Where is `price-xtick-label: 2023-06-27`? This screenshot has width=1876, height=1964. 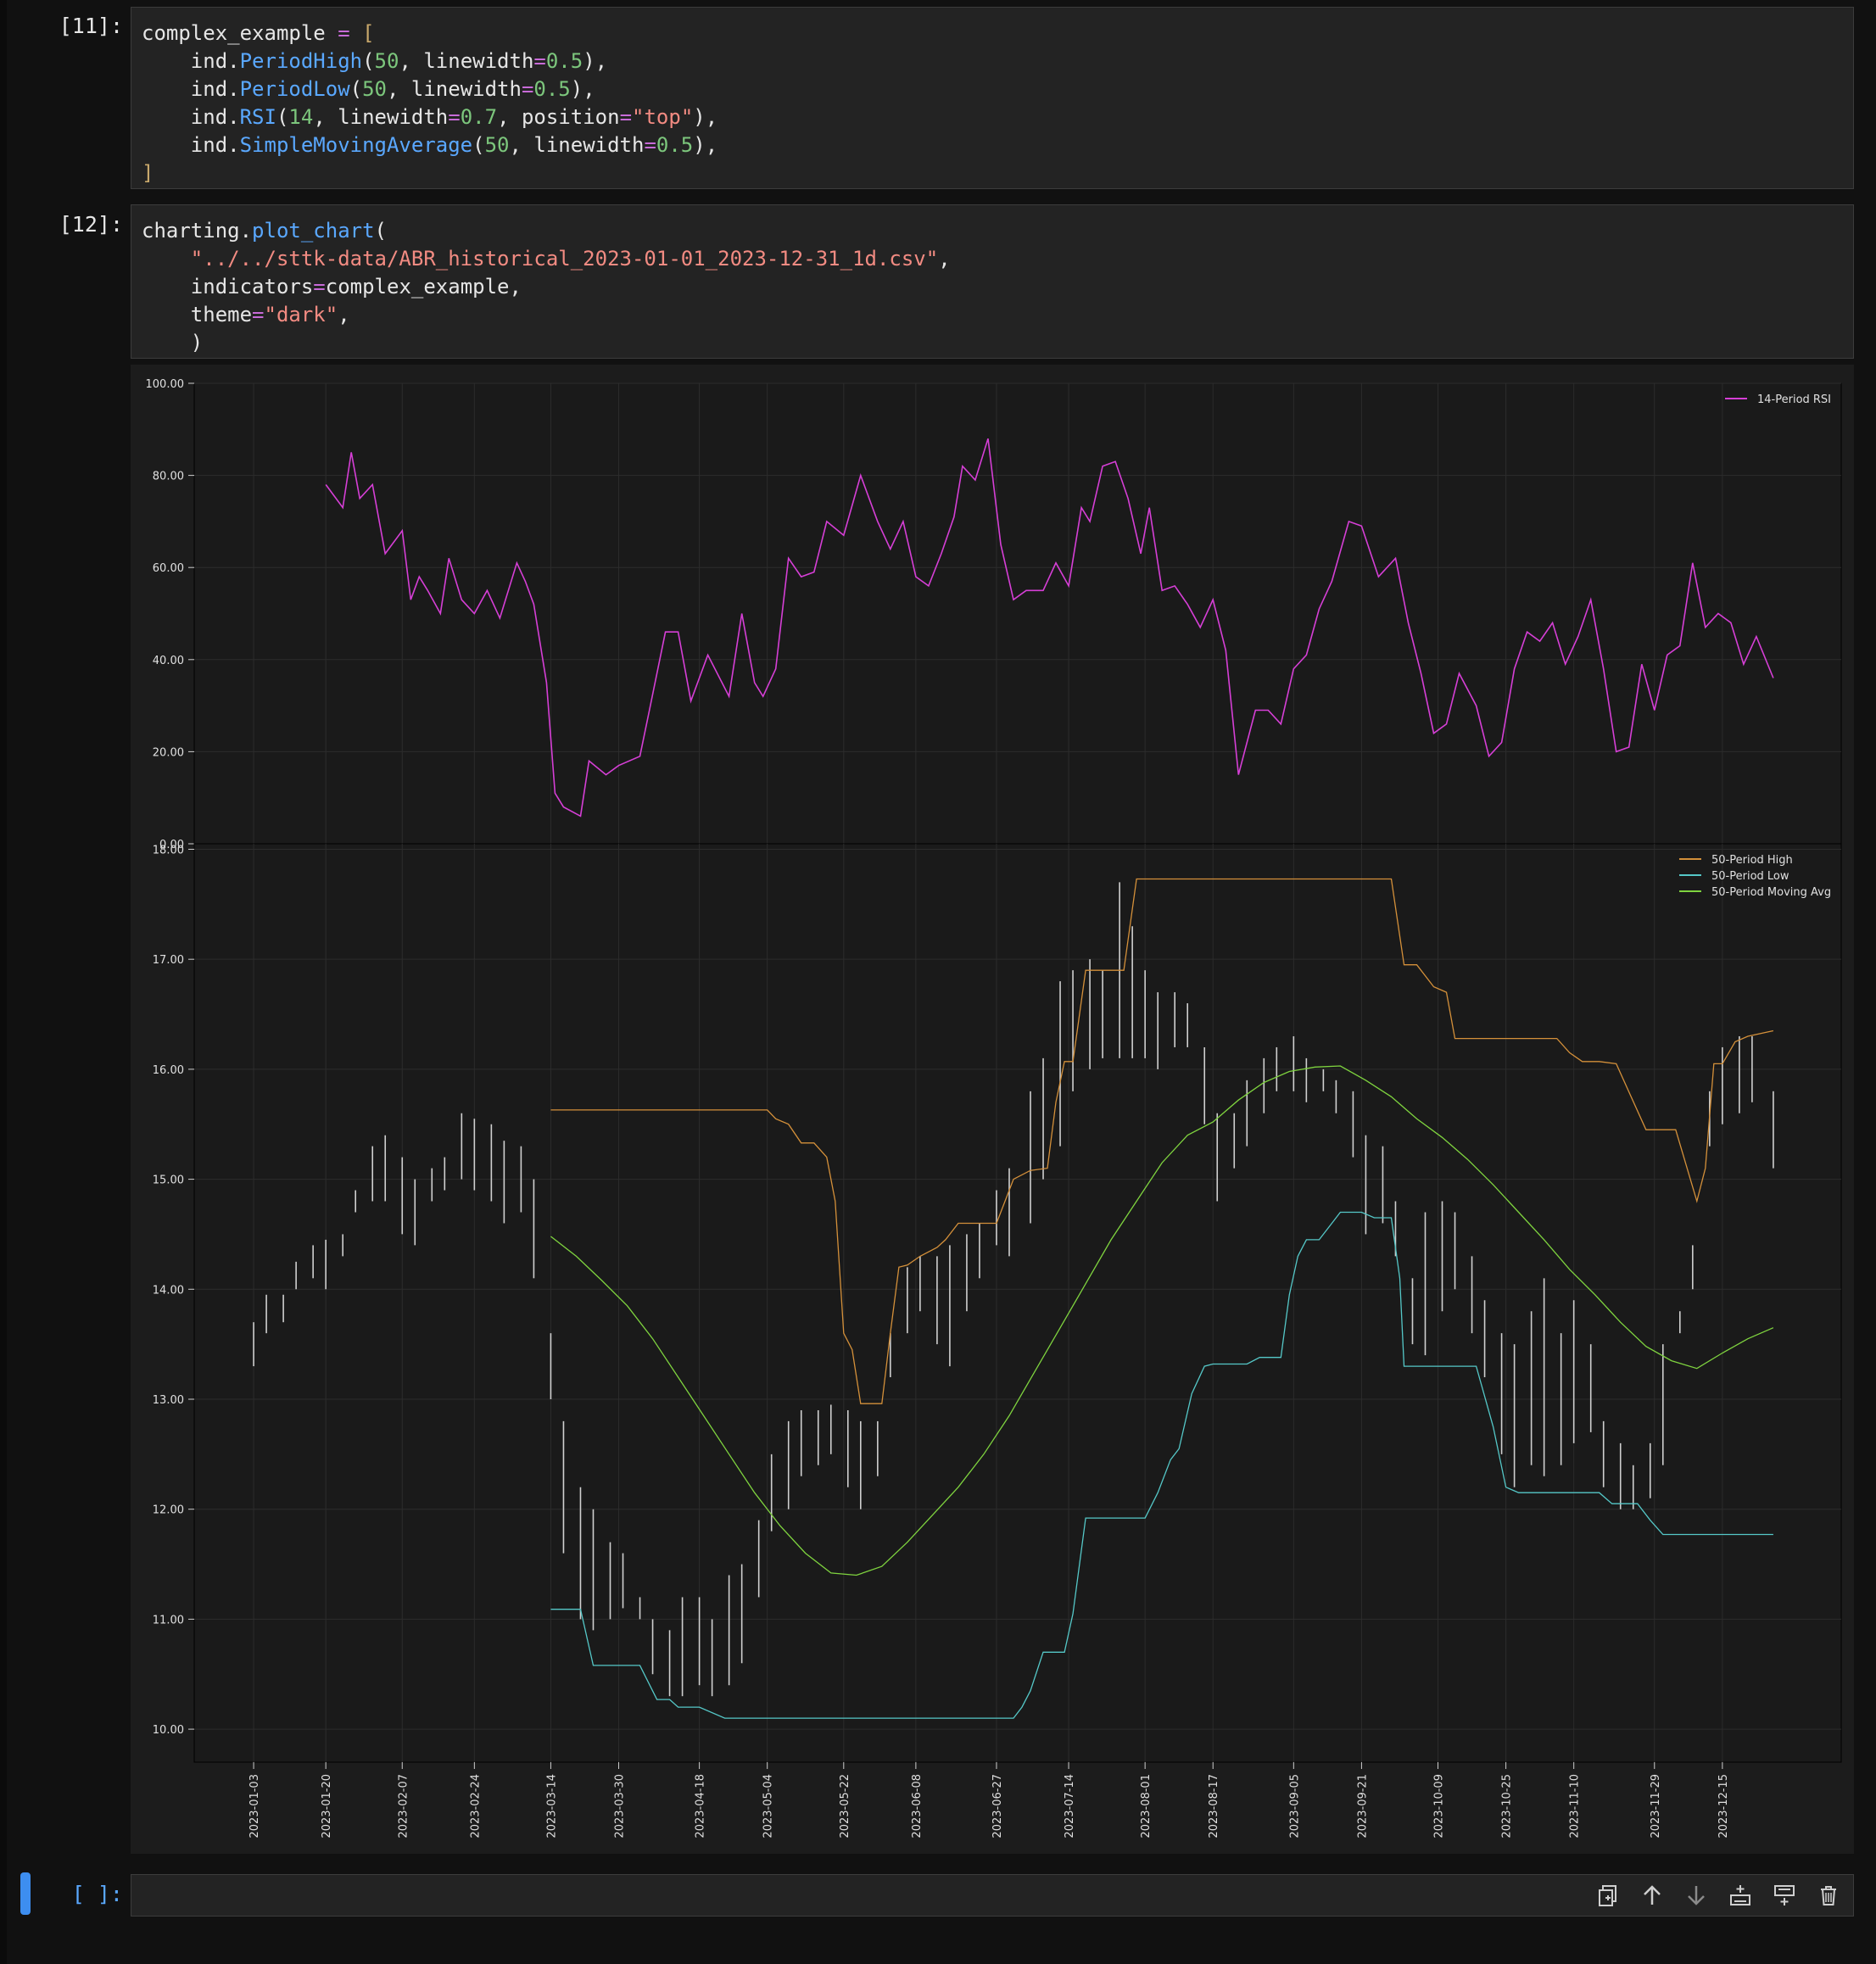 price-xtick-label: 2023-06-27 is located at coordinates (997, 1806).